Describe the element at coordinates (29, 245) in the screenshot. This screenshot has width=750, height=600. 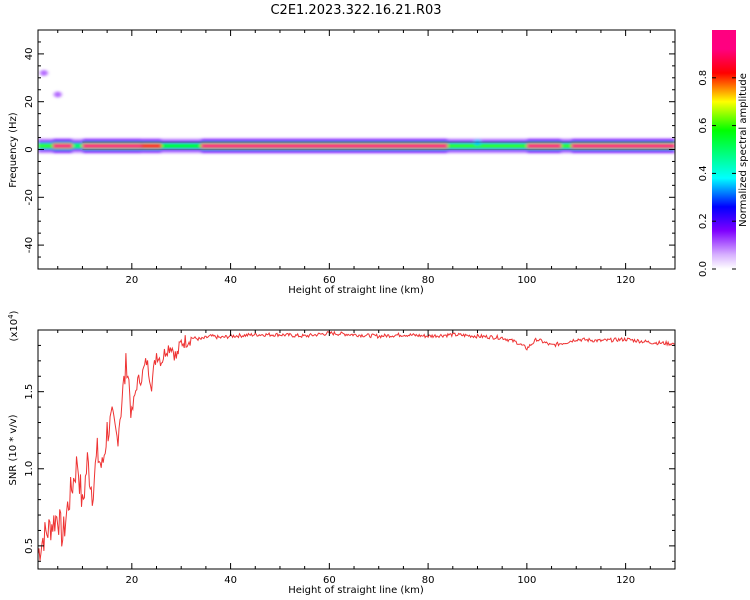
I see `y-tick-label: -40` at that location.